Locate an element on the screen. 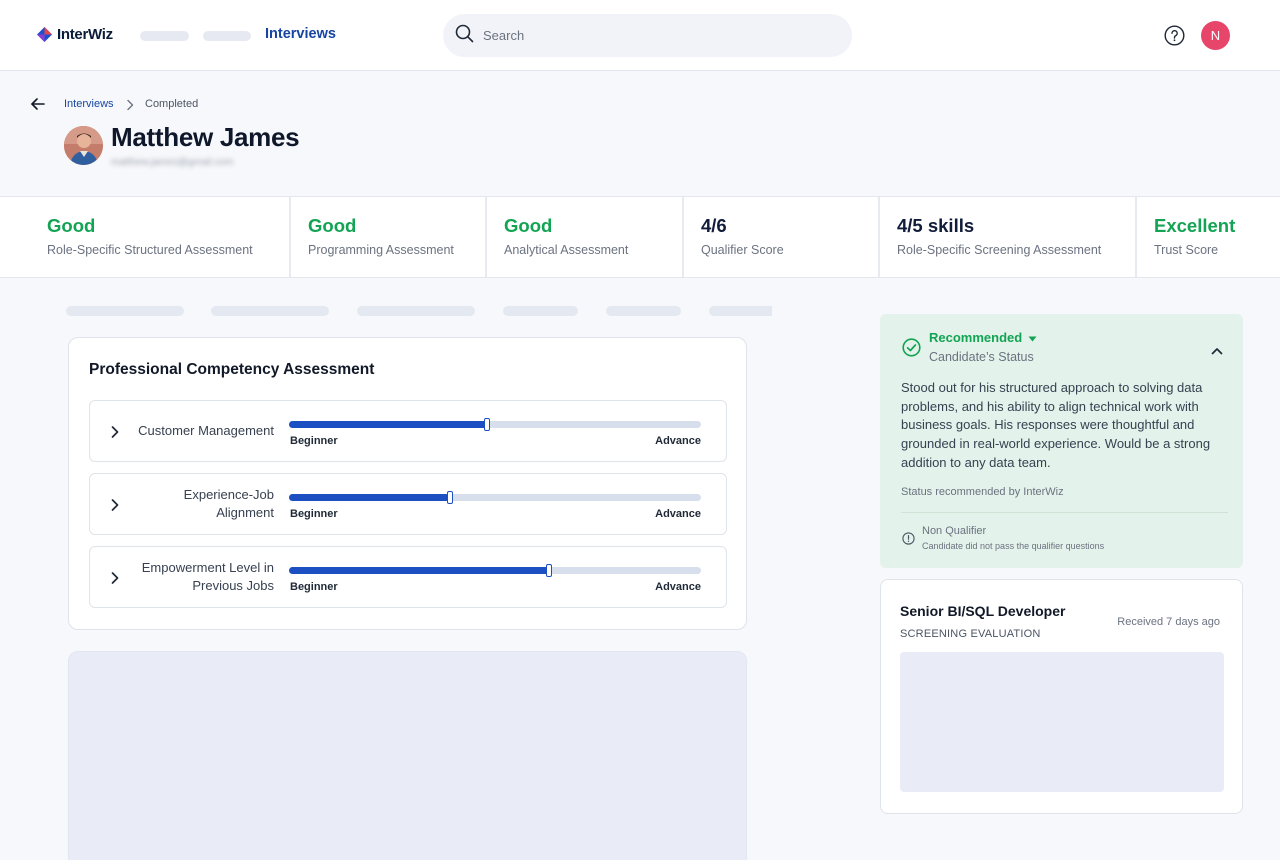 The height and width of the screenshot is (860, 1280). competency-label-line: Experience-Job is located at coordinates (228, 494).